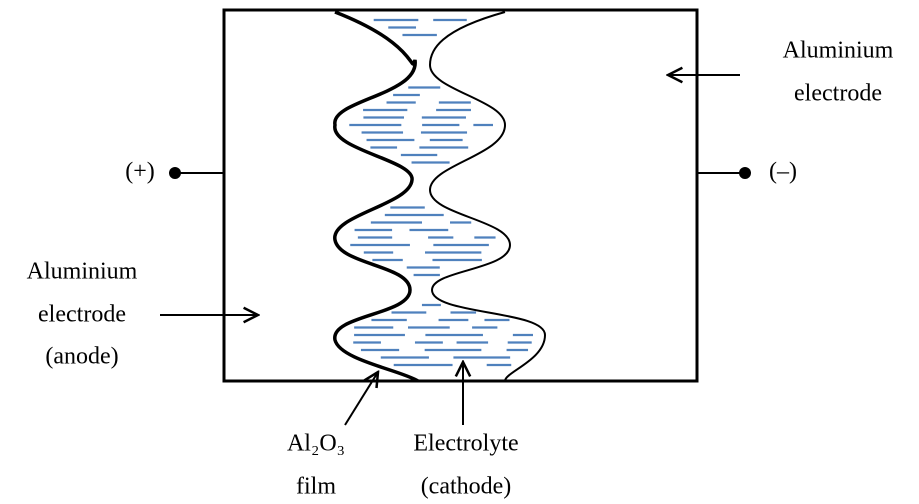 The width and height of the screenshot is (919, 504). I want to click on label: Electrolyte, so click(465, 444).